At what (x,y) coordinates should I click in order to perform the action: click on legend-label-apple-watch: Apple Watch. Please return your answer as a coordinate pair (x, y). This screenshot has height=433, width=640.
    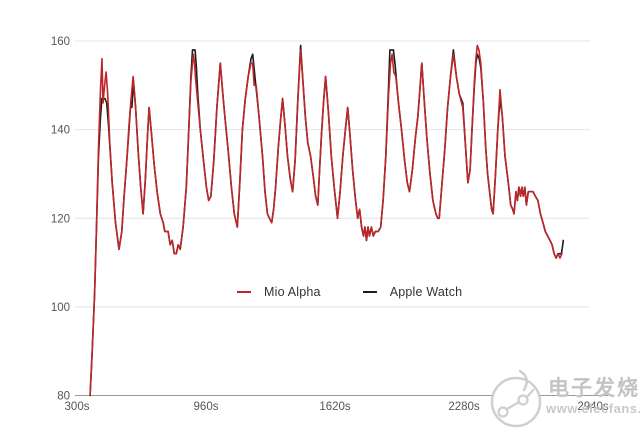
    Looking at the image, I should click on (426, 292).